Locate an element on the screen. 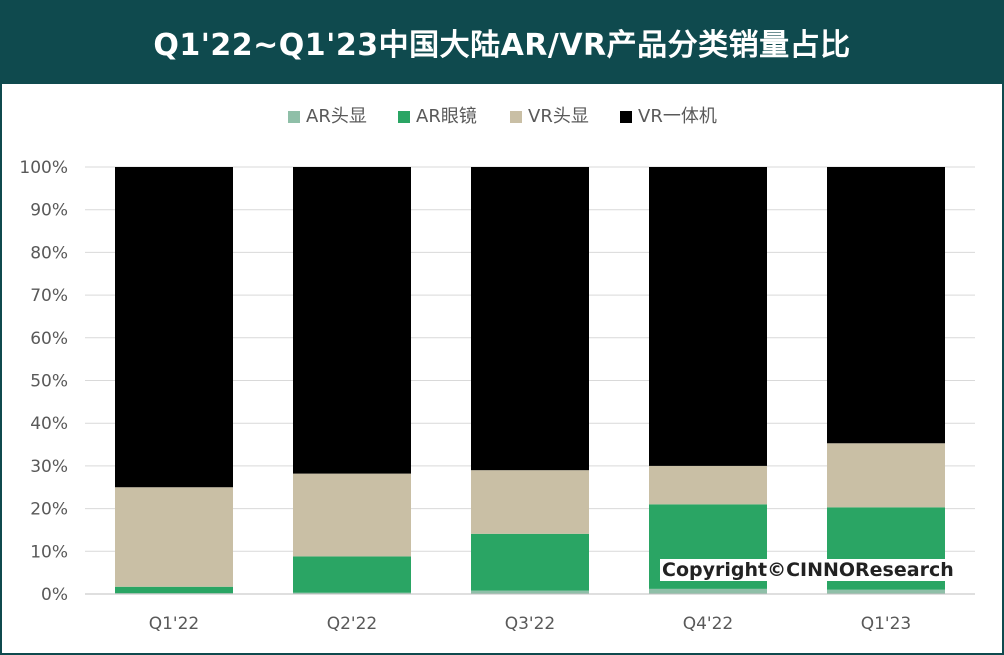  legend-label: AR眼镜 is located at coordinates (446, 116).